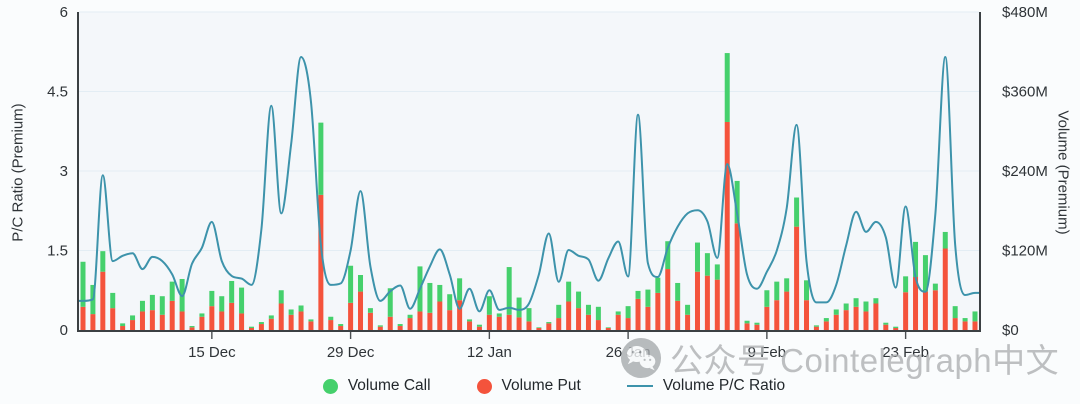 The image size is (1080, 404). I want to click on legend-item-volume-call: Volume Call, so click(376, 386).